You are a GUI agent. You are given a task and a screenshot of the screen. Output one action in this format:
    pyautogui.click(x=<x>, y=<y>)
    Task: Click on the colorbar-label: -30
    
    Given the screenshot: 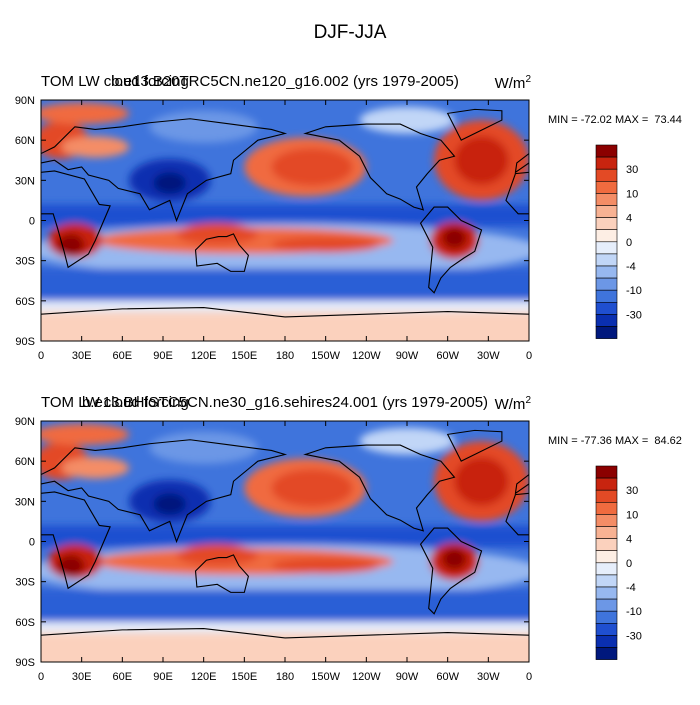 What is the action you would take?
    pyautogui.click(x=634, y=315)
    